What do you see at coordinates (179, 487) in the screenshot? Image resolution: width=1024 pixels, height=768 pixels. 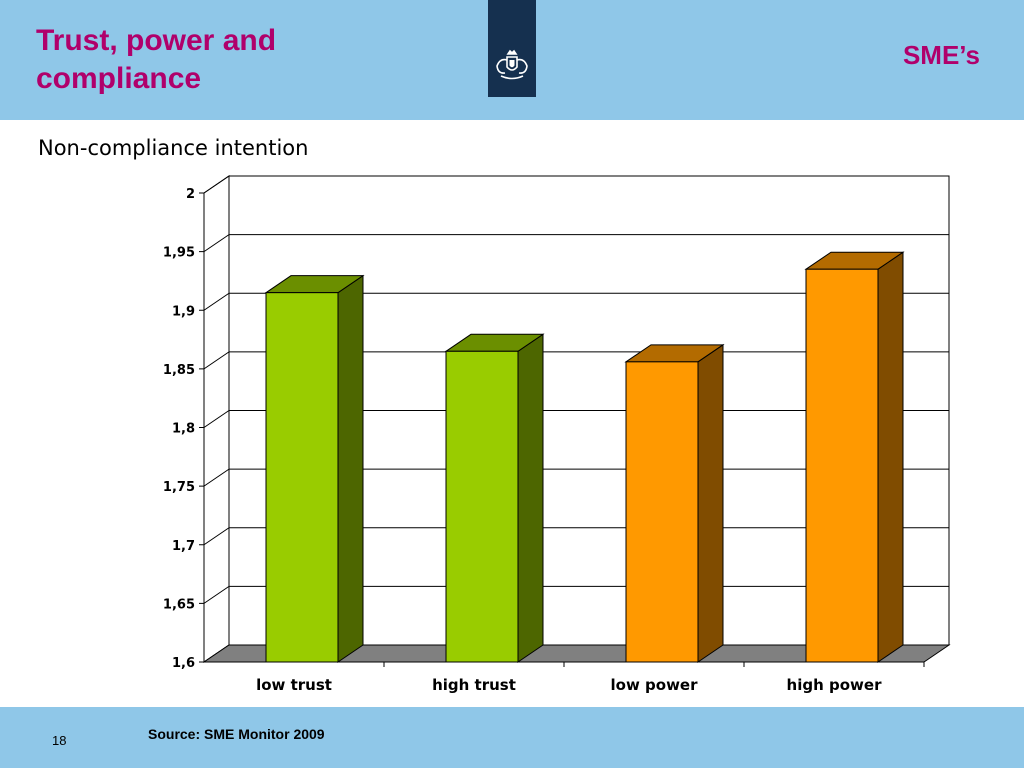 I see `y-tick-label: 1,75` at bounding box center [179, 487].